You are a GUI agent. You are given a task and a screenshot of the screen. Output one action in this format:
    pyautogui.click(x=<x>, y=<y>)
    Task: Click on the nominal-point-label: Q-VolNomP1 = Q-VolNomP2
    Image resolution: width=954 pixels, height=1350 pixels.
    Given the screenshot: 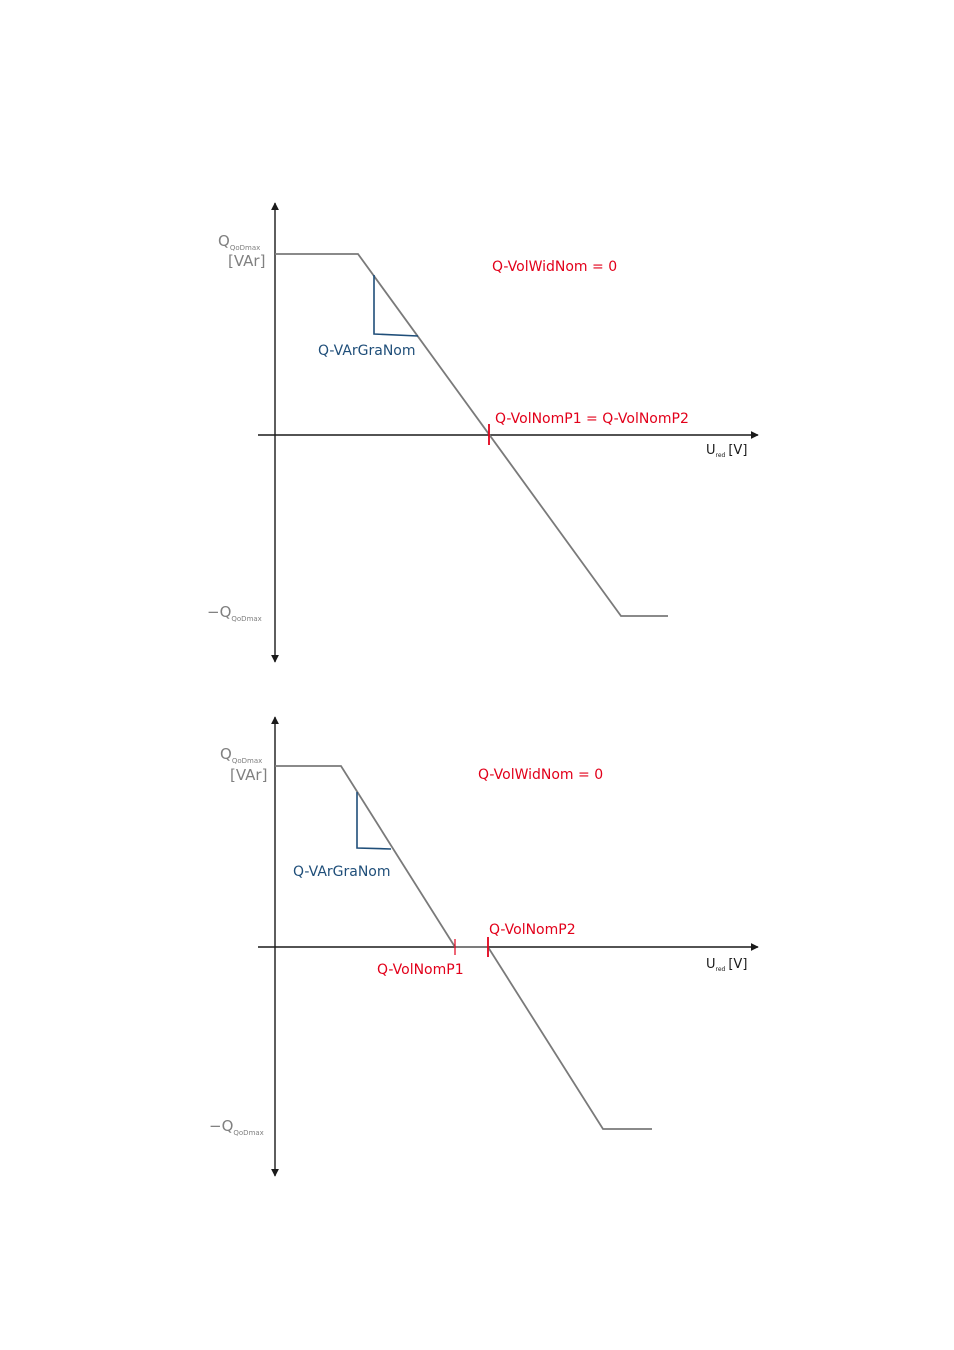 What is the action you would take?
    pyautogui.click(x=592, y=419)
    